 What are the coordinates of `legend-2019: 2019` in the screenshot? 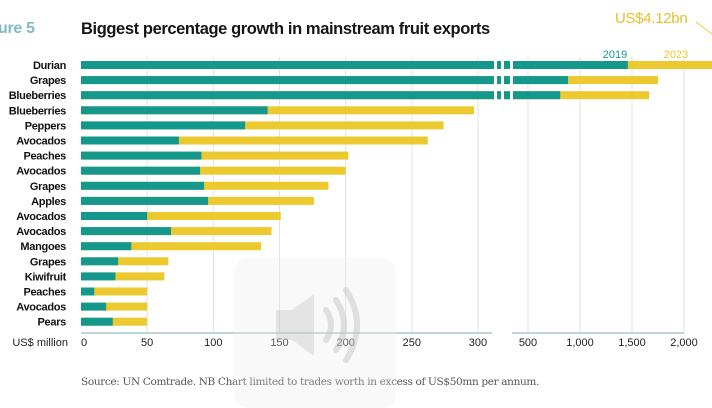 It's located at (615, 55).